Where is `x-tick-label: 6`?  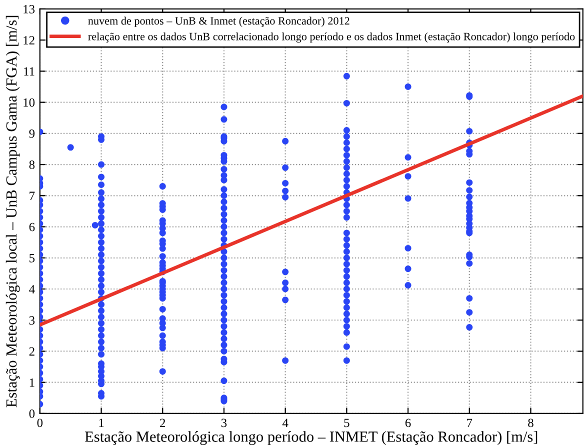 x-tick-label: 6 is located at coordinates (408, 423).